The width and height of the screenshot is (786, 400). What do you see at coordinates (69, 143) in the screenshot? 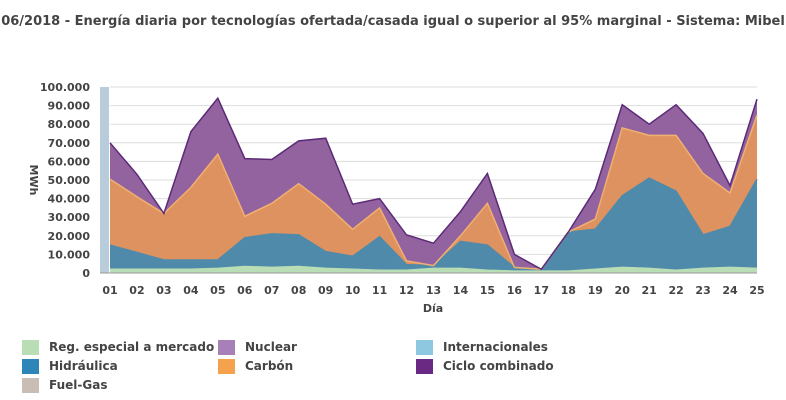
I see `y-tick-label: 70.000` at bounding box center [69, 143].